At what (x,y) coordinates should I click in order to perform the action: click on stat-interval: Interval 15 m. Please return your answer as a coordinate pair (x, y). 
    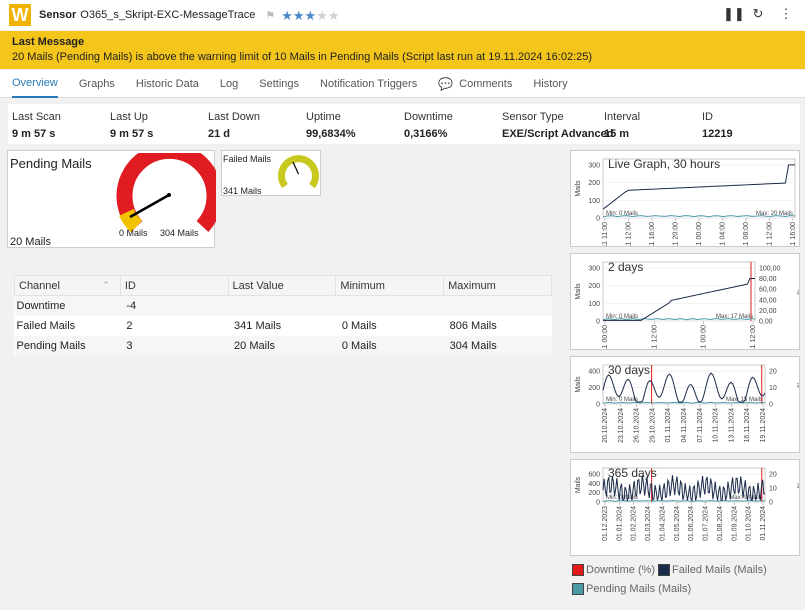
    Looking at the image, I should click on (622, 125).